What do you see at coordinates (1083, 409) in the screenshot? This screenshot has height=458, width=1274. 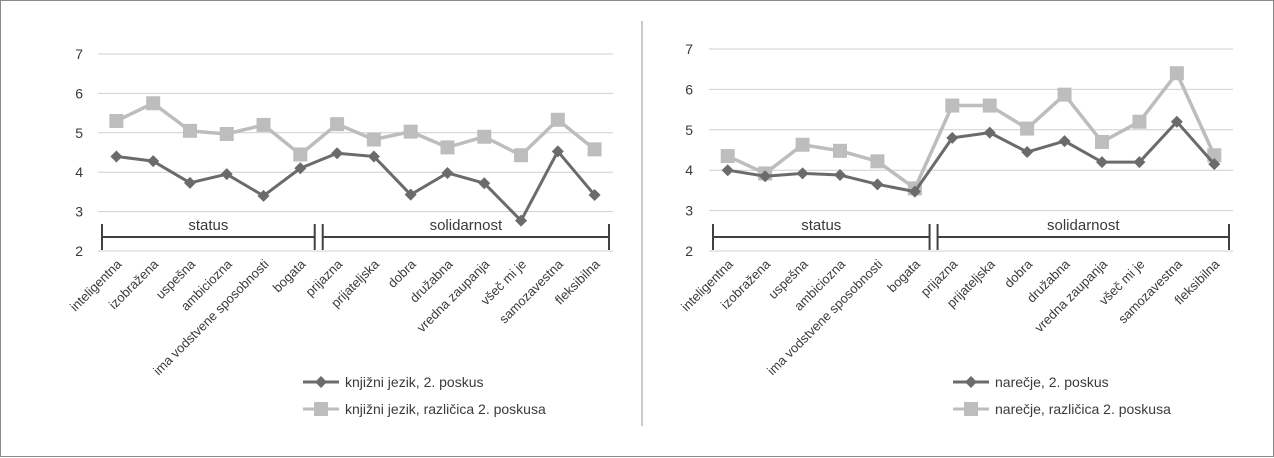 I see `legend-entry: narečje, različica 2. poskusa` at bounding box center [1083, 409].